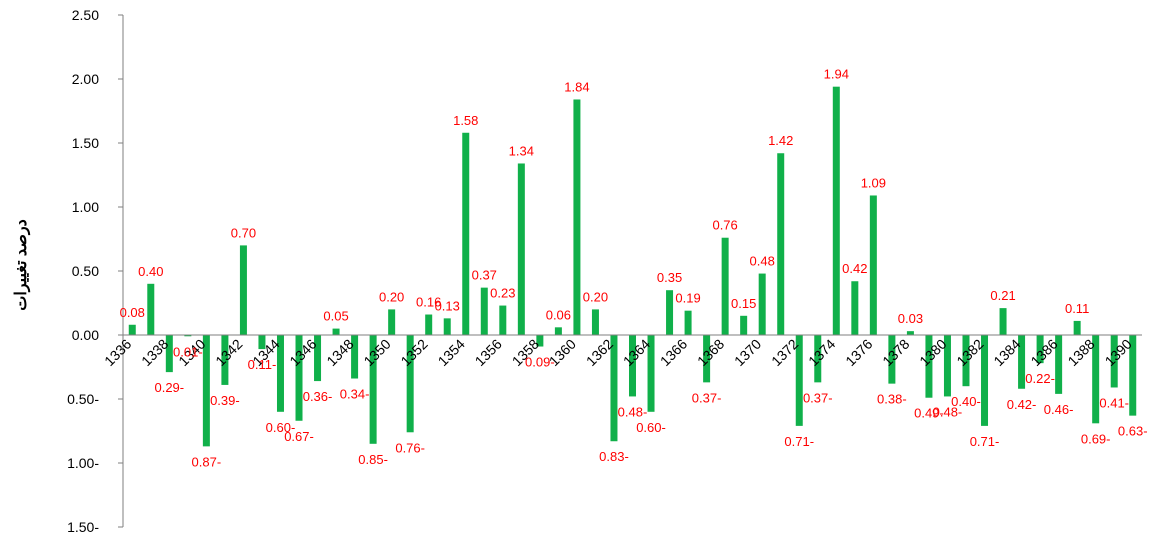 Image resolution: width=1151 pixels, height=539 pixels. I want to click on x-tick-label: 1350, so click(376, 352).